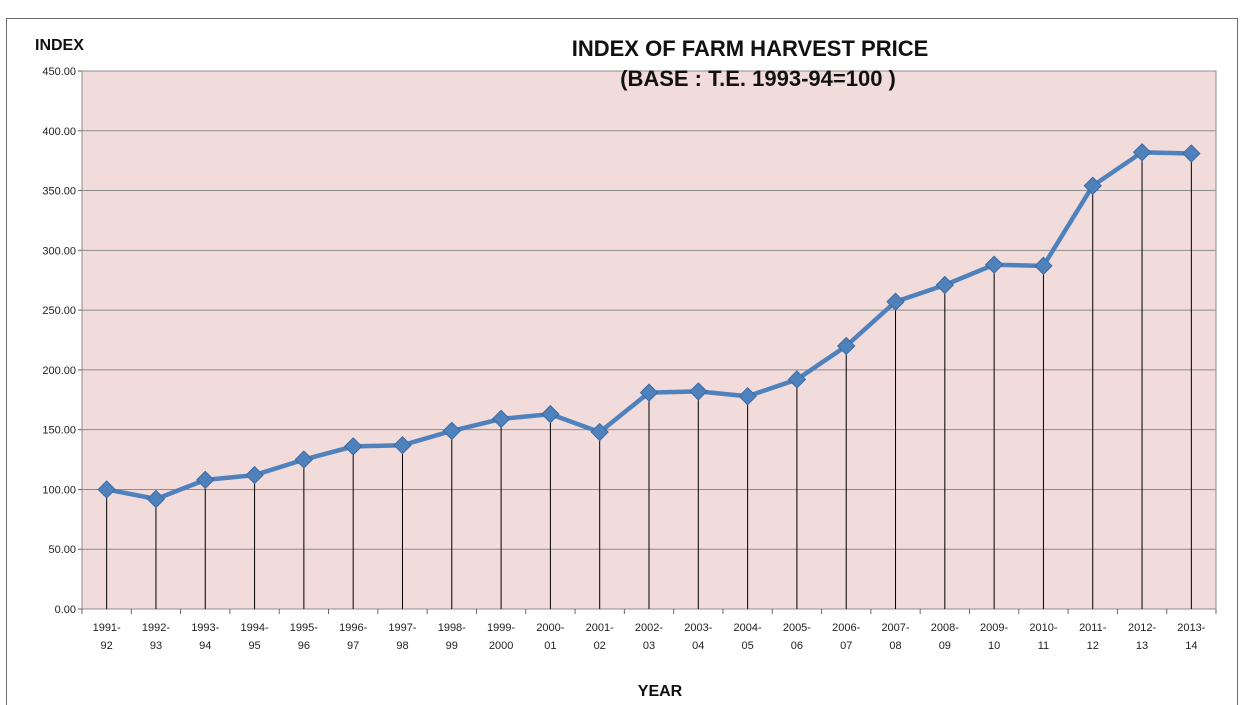 Image resolution: width=1243 pixels, height=705 pixels. What do you see at coordinates (452, 628) in the screenshot?
I see `x-tick-label: 1998-` at bounding box center [452, 628].